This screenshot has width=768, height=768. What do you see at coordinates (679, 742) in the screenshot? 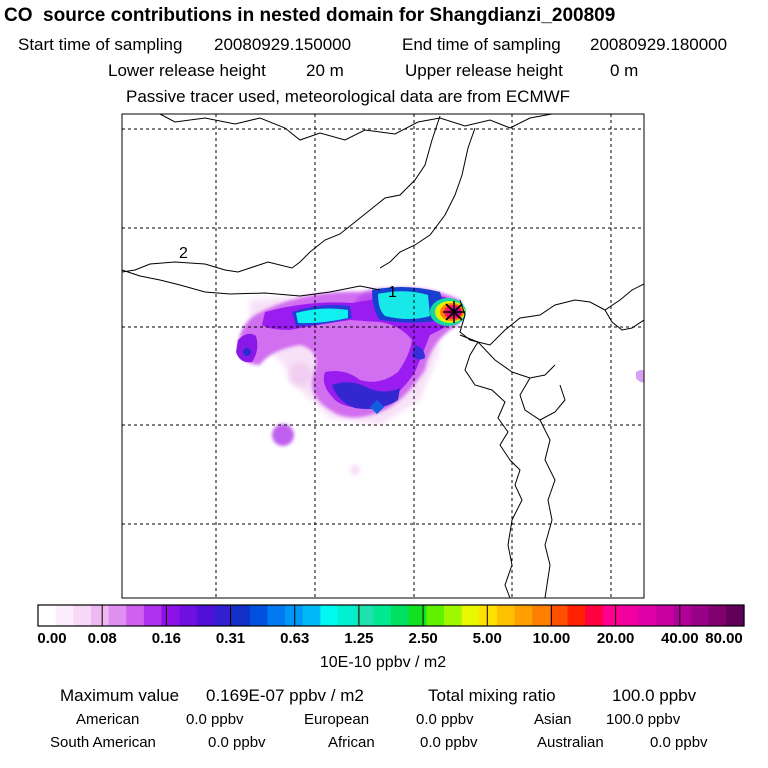
I see `region-value-australian: 0.0 ppbv` at bounding box center [679, 742].